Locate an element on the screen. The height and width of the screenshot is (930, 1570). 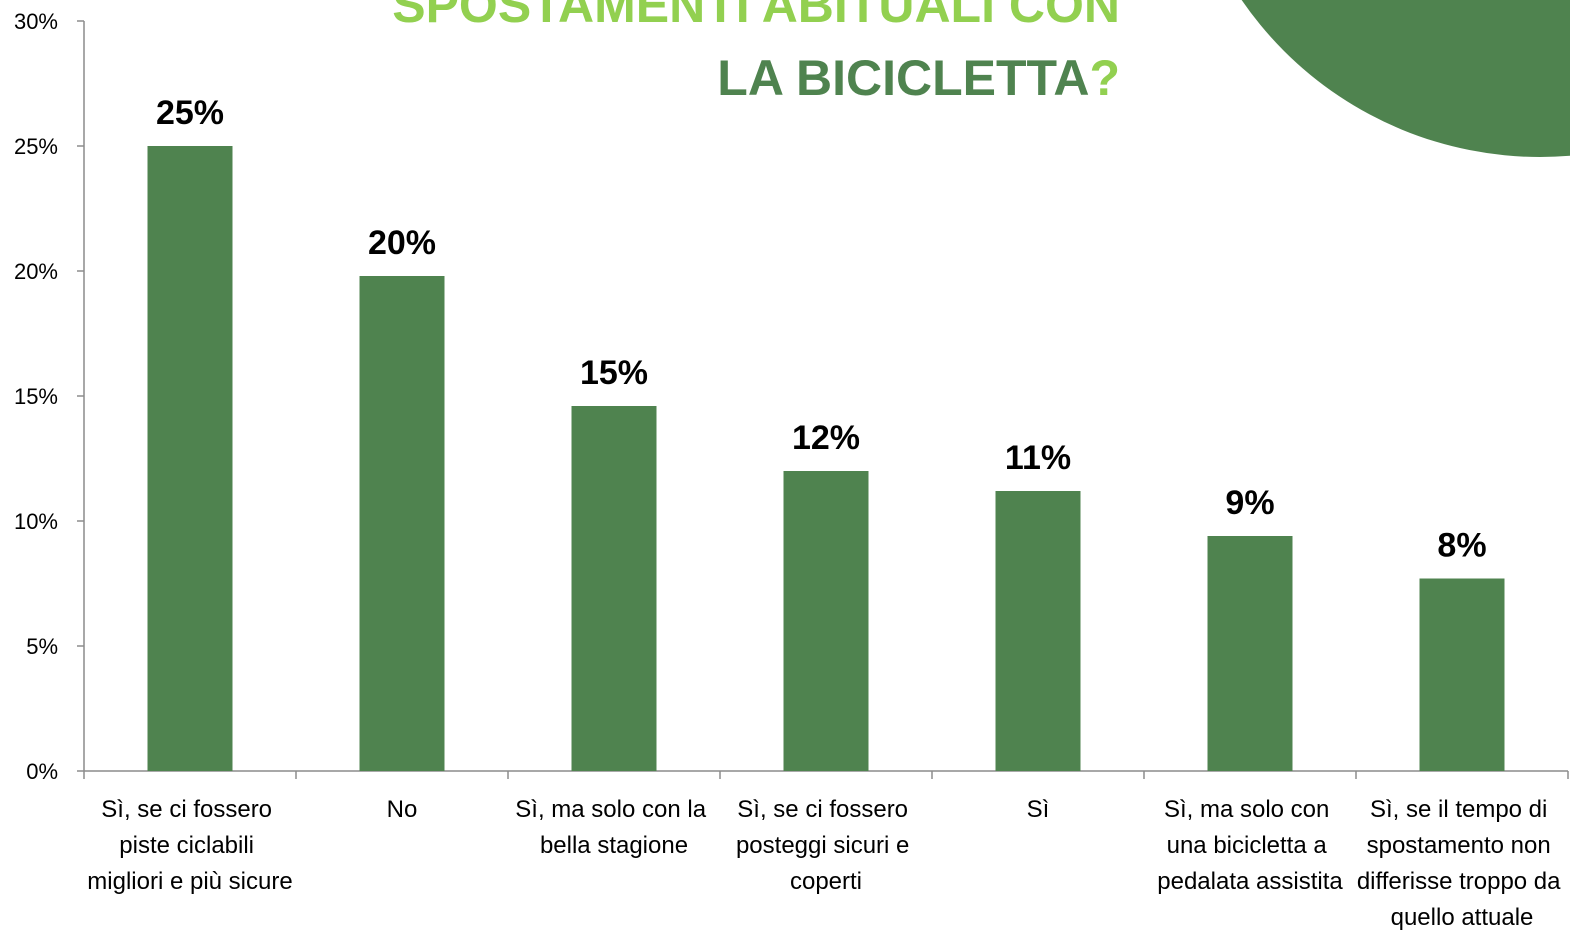
value-label: 8% is located at coordinates (1461, 546).